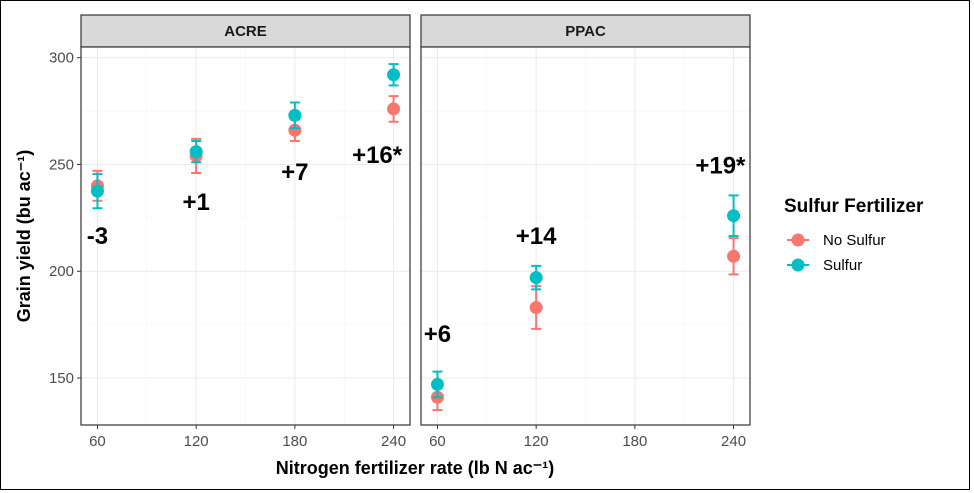 The width and height of the screenshot is (974, 493). I want to click on y-tick-label: 200, so click(61, 271).